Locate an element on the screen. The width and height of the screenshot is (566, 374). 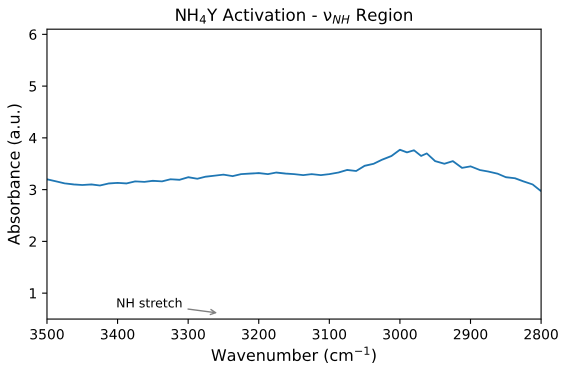
y-tick-label: 2 is located at coordinates (32, 241).